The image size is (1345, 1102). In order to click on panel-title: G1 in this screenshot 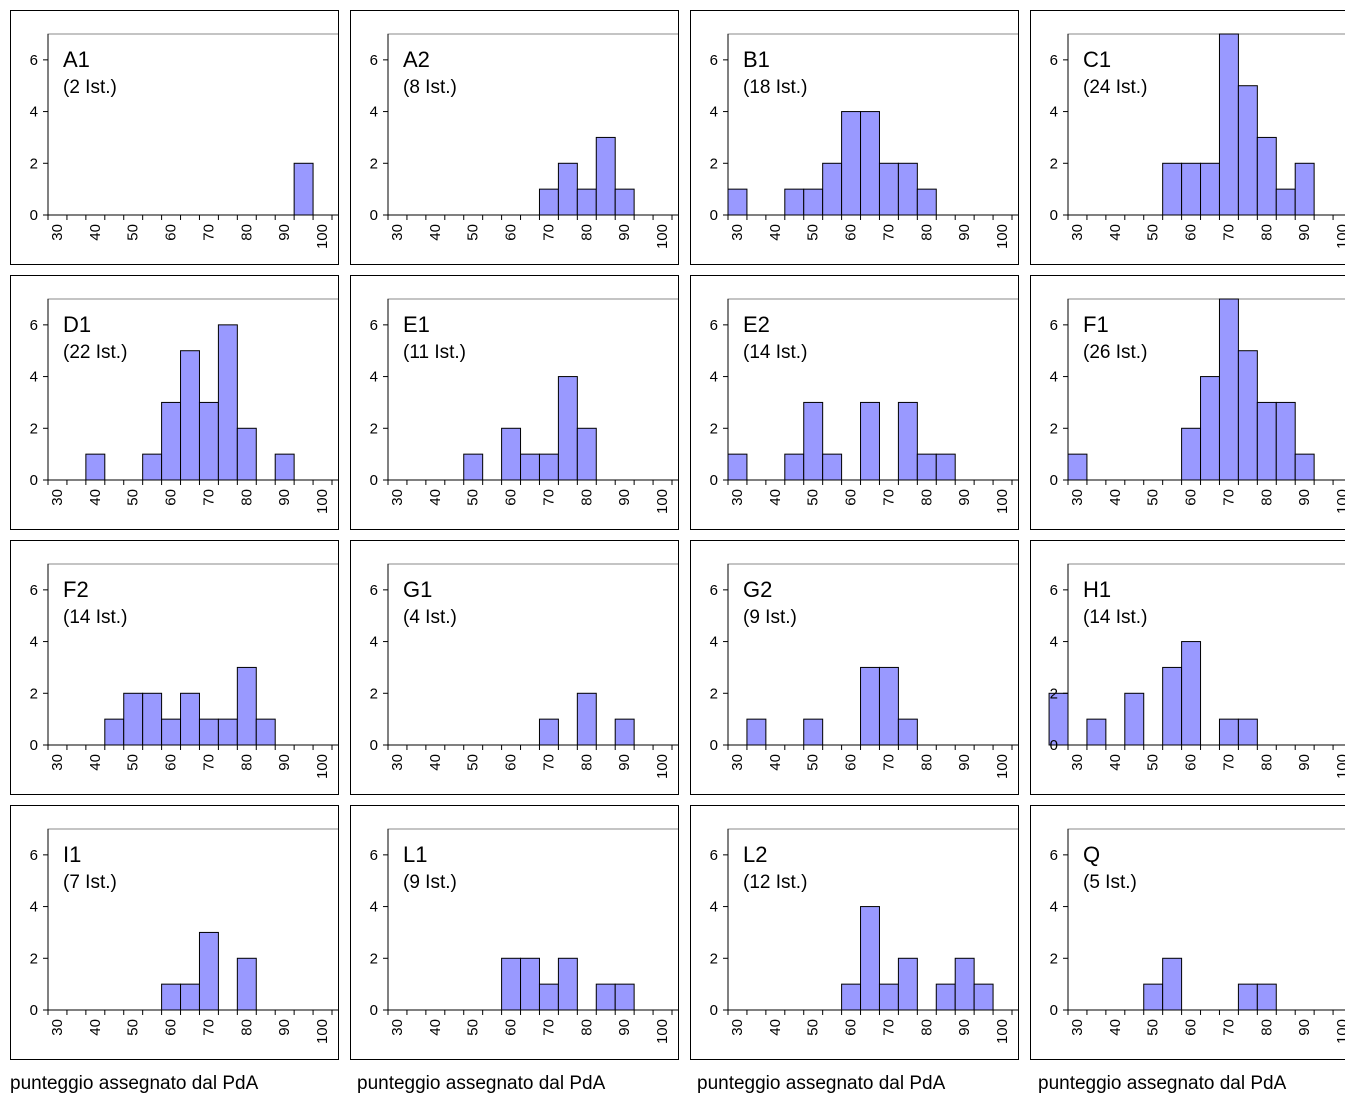, I will do `click(417, 589)`.